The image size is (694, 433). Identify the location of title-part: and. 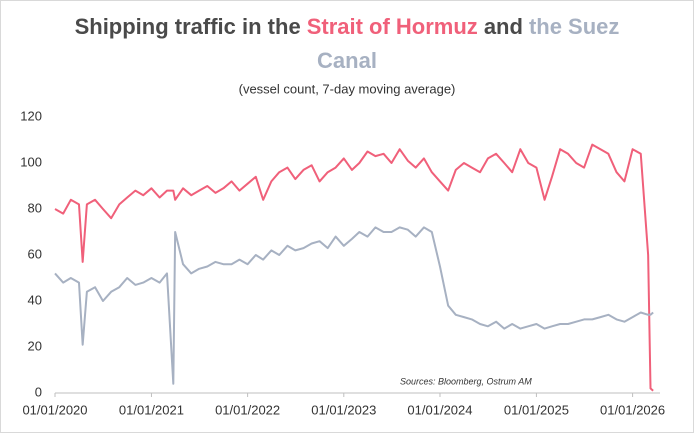
(503, 26).